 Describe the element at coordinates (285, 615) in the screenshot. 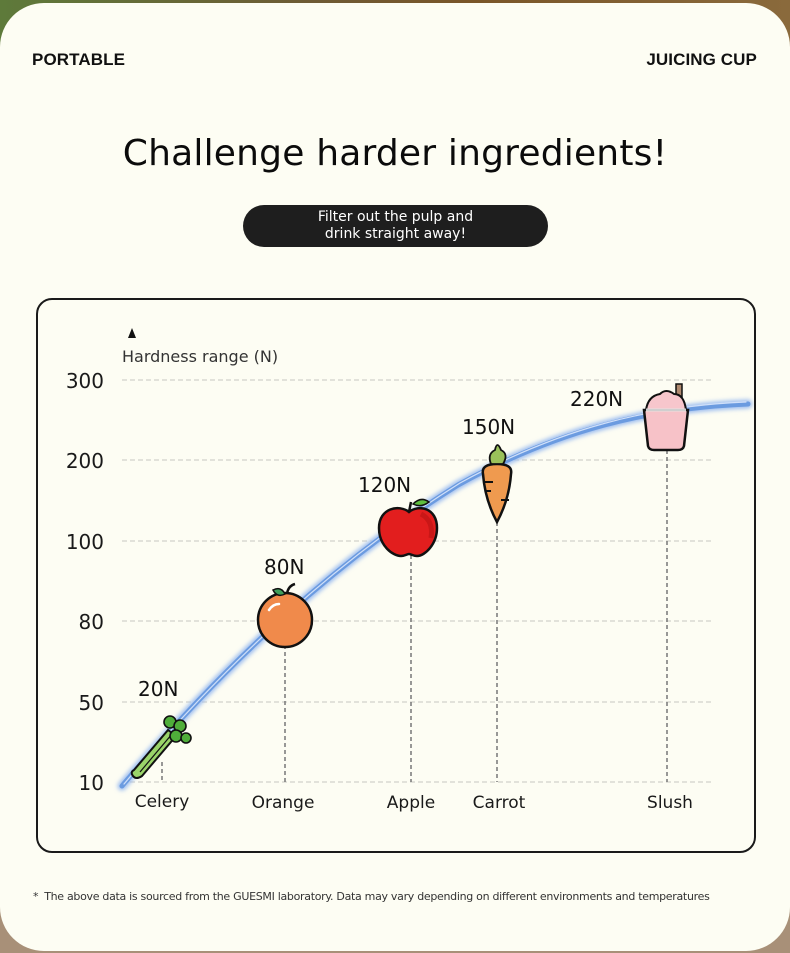

I see `orange-icon` at that location.